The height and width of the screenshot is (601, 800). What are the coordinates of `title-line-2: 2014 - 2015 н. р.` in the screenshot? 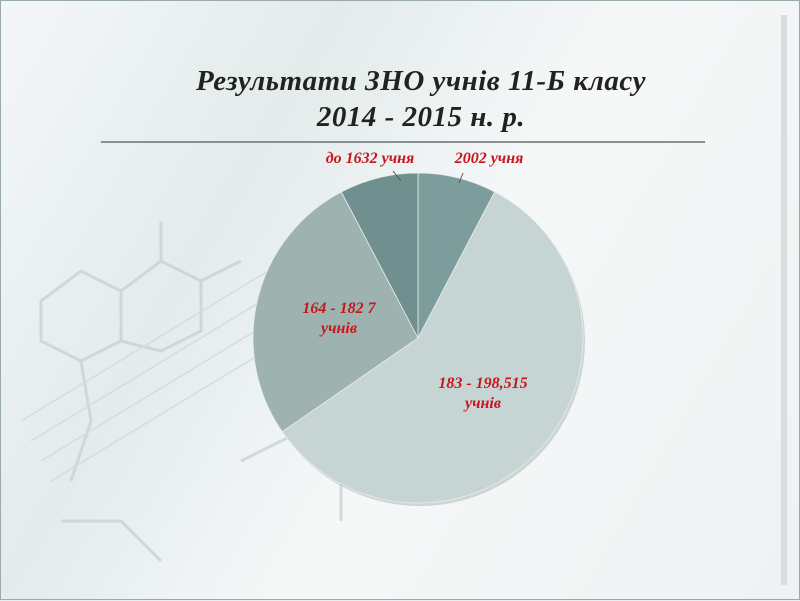 It's located at (421, 117).